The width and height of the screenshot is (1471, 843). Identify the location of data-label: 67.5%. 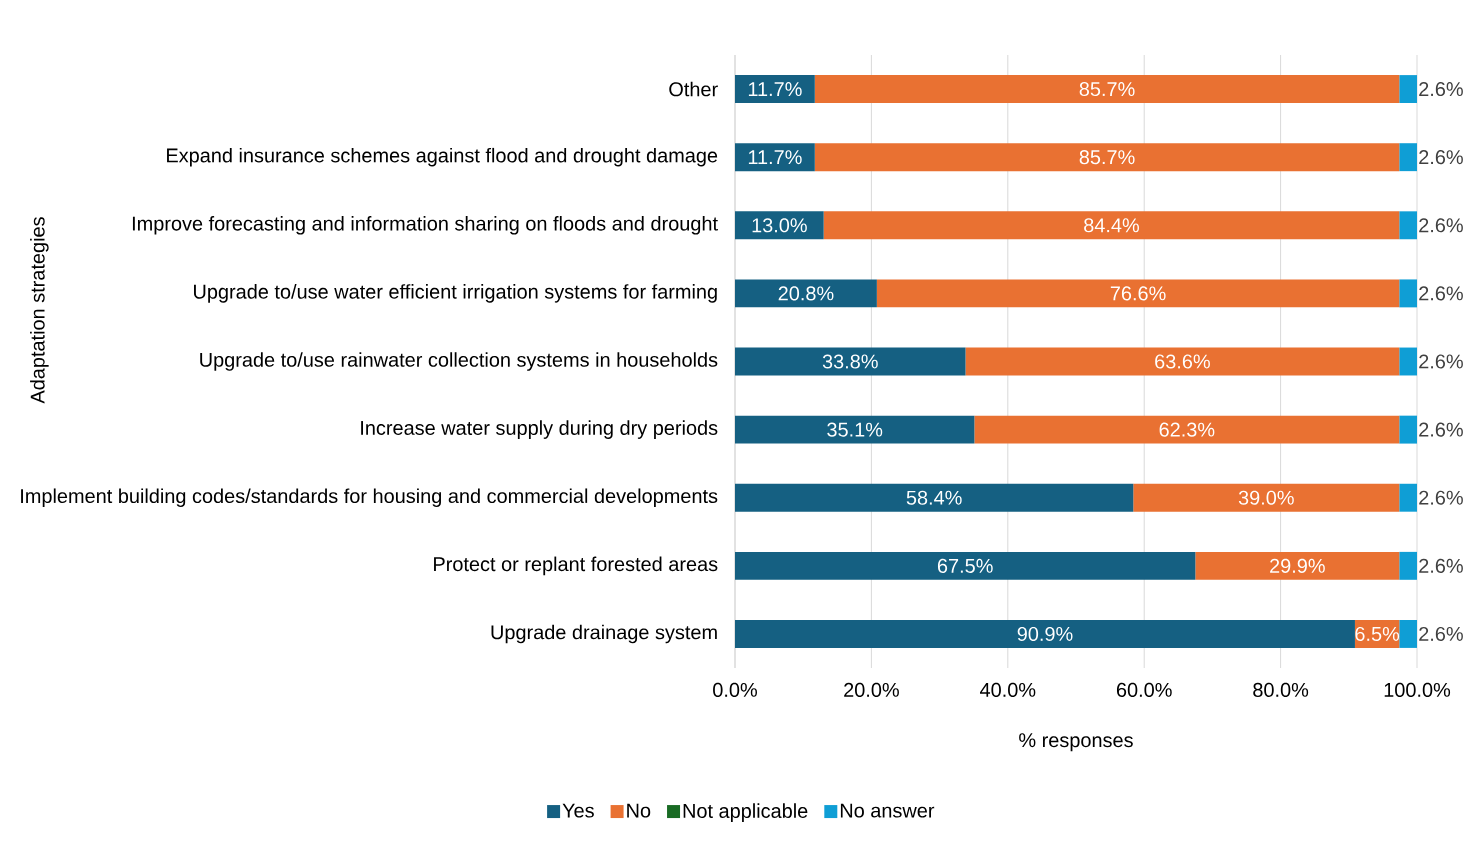
(965, 565).